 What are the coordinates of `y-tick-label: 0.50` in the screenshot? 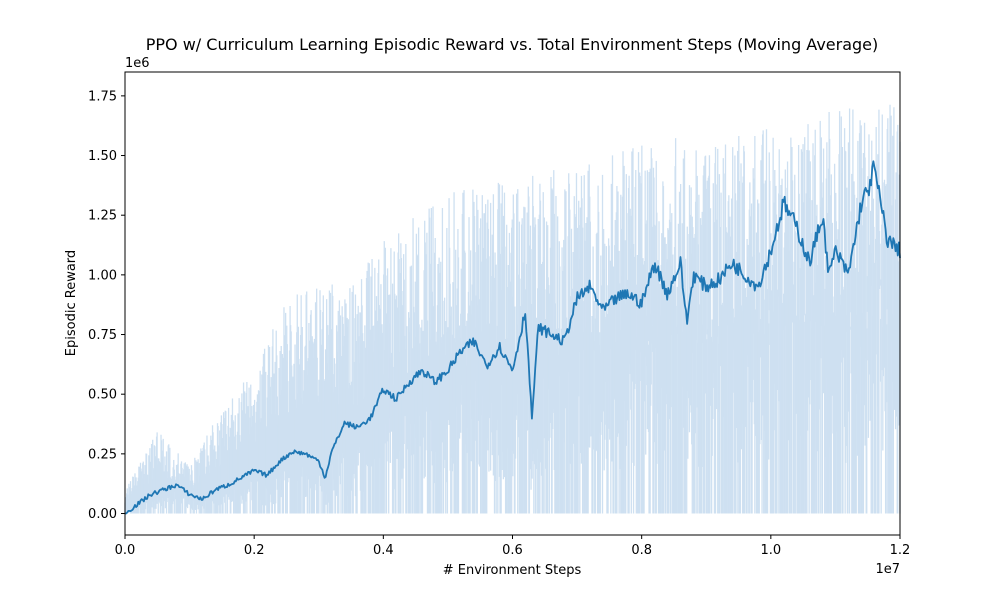 It's located at (102, 395).